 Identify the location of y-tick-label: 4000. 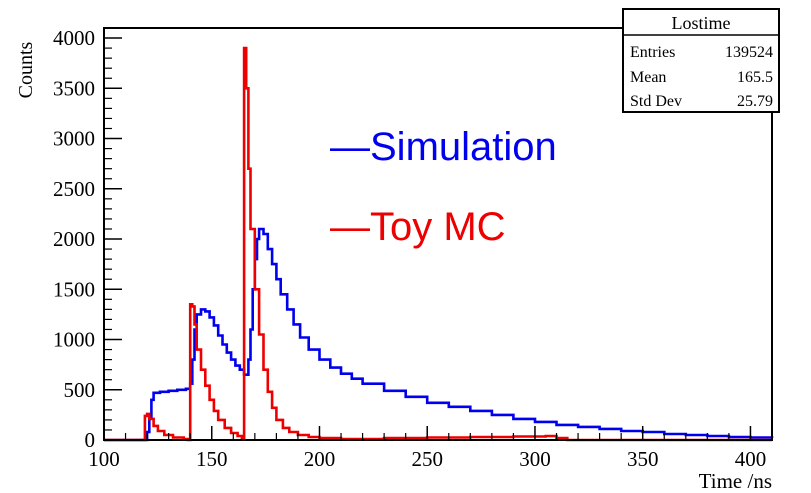
(74, 38).